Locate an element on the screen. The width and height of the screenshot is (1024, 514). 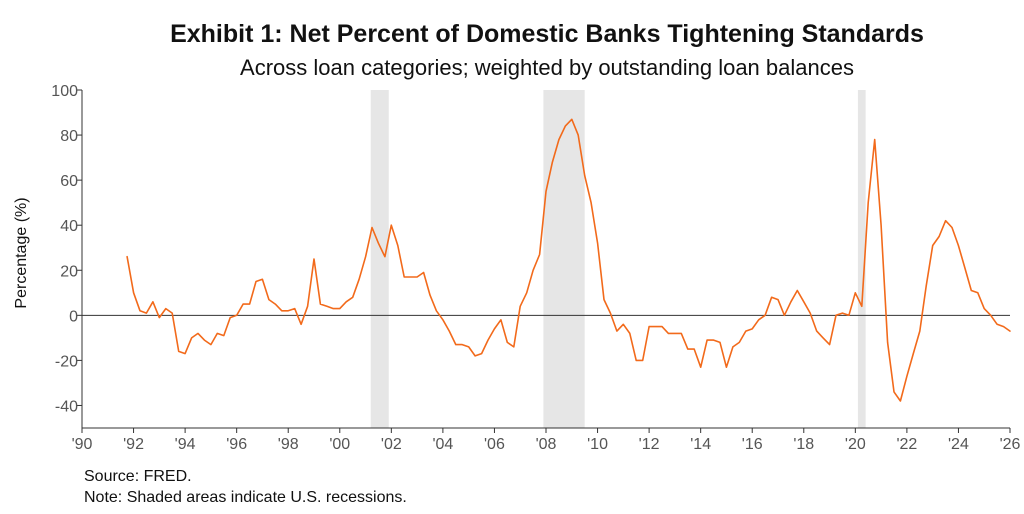
x-tick-label: '14 is located at coordinates (700, 444).